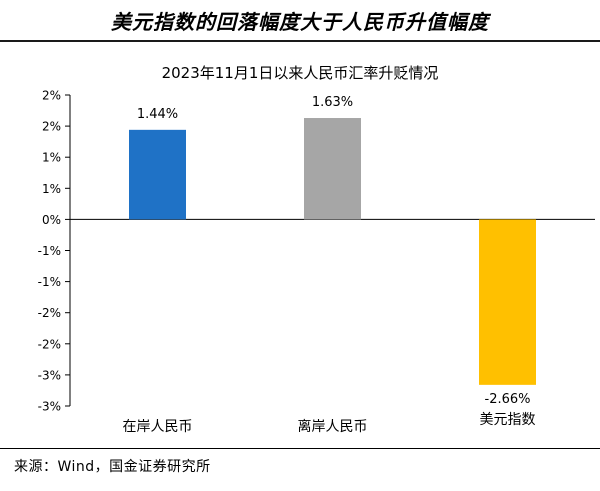 Image resolution: width=600 pixels, height=491 pixels. I want to click on header-divider, so click(300, 41).